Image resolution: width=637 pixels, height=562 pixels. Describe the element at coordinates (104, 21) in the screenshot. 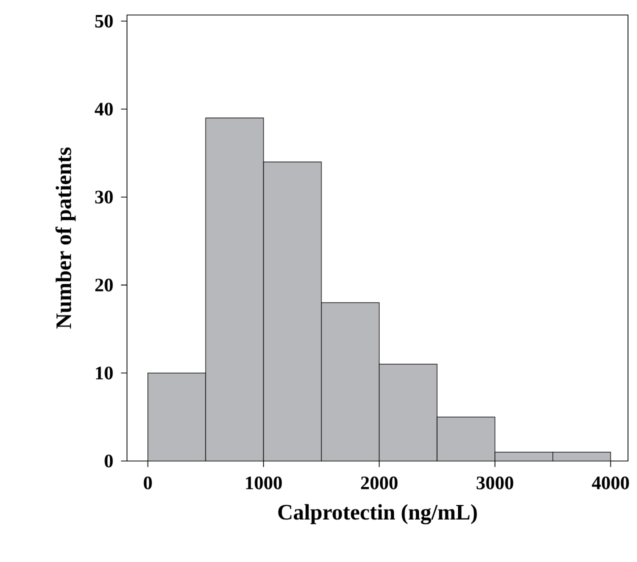

I see `y-tick-label: 50` at that location.